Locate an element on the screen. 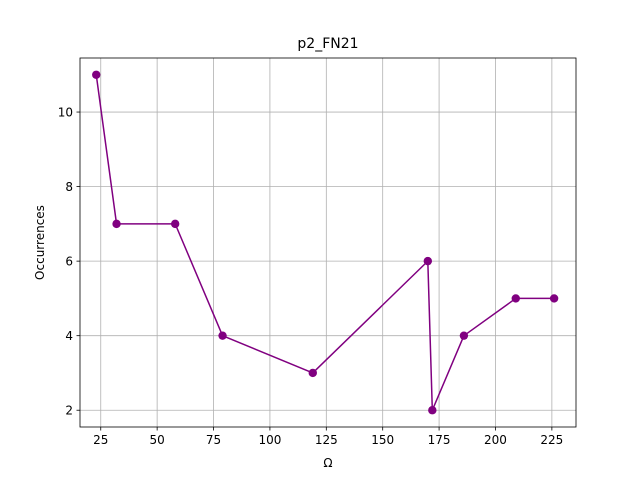  x-tick-label: 50 is located at coordinates (156, 440).